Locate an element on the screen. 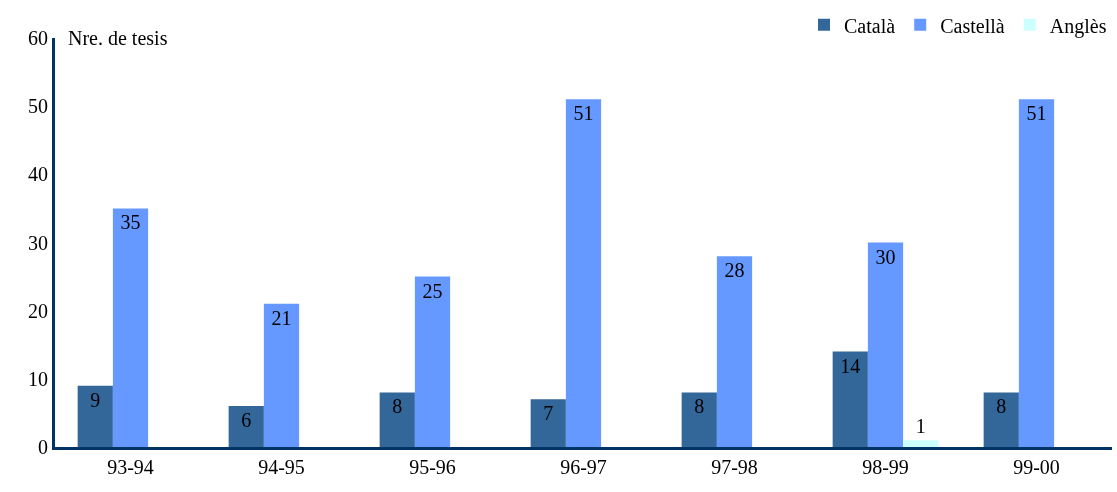  y-tick-label: 30 is located at coordinates (38, 242).